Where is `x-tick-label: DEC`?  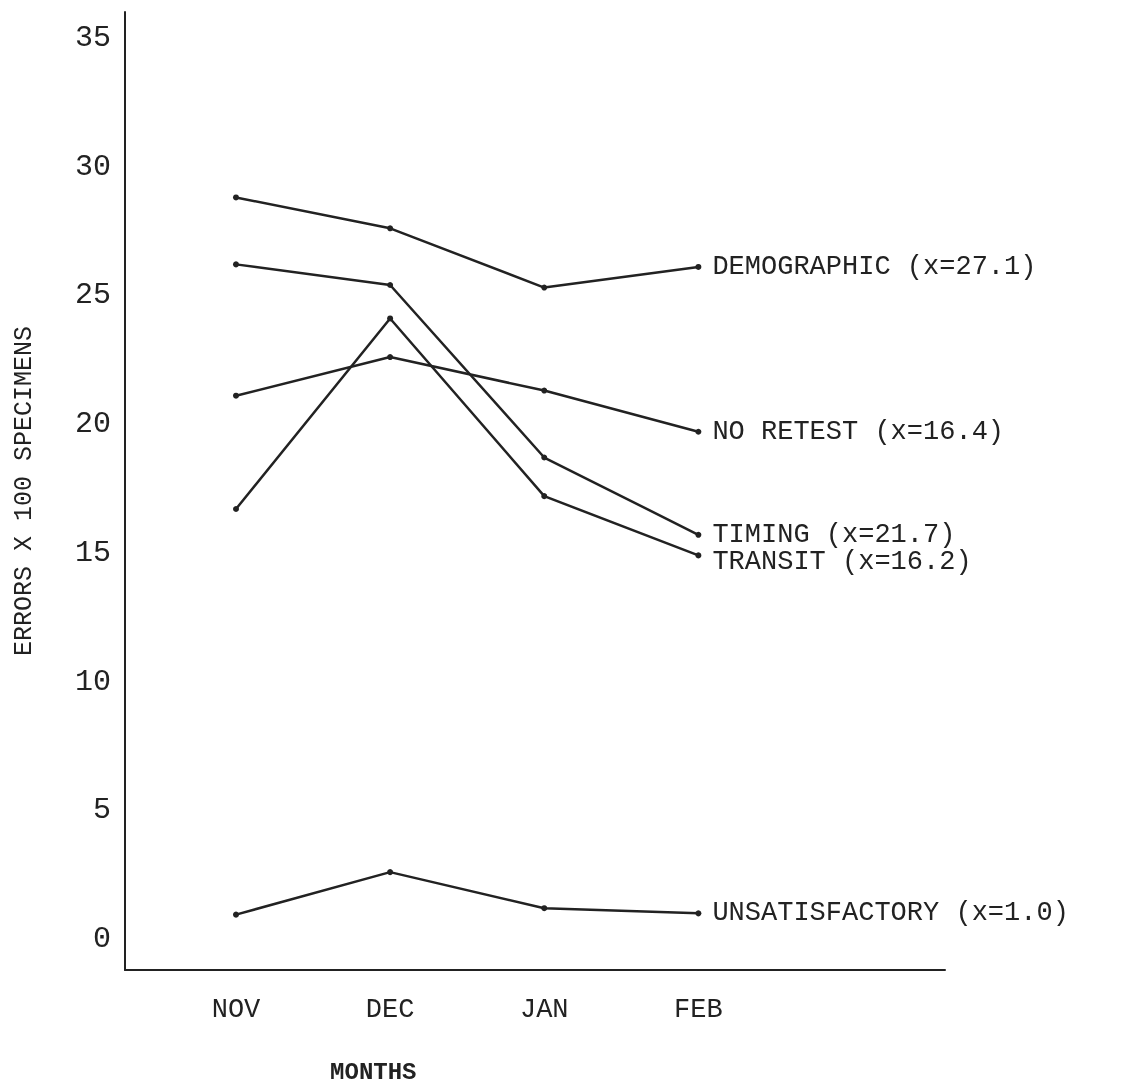
x-tick-label: DEC is located at coordinates (390, 1009).